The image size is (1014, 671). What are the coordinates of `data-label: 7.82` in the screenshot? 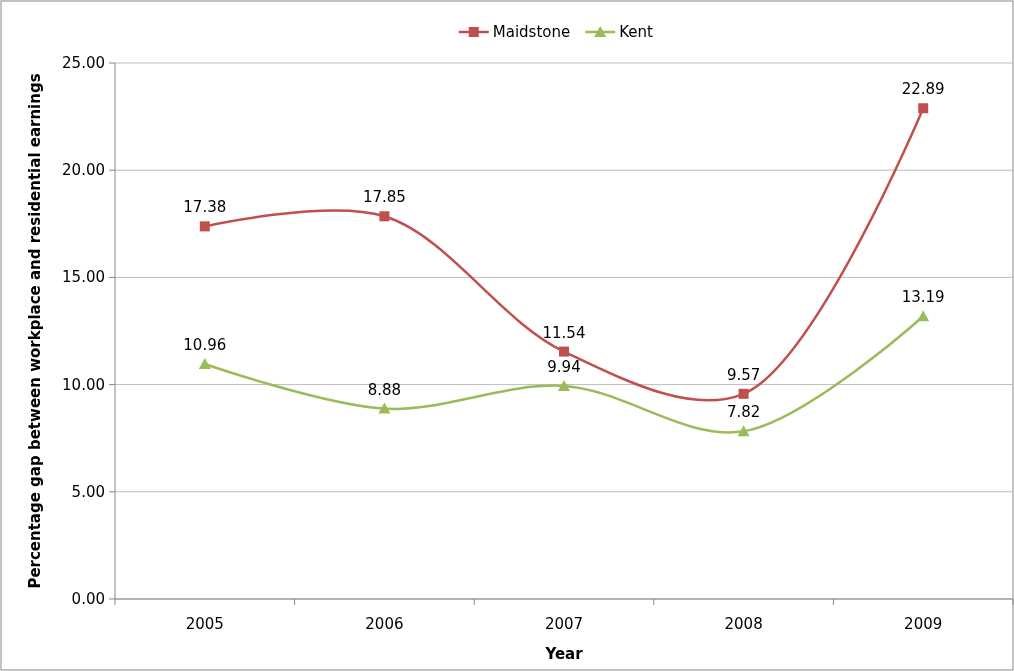 It's located at (743, 412).